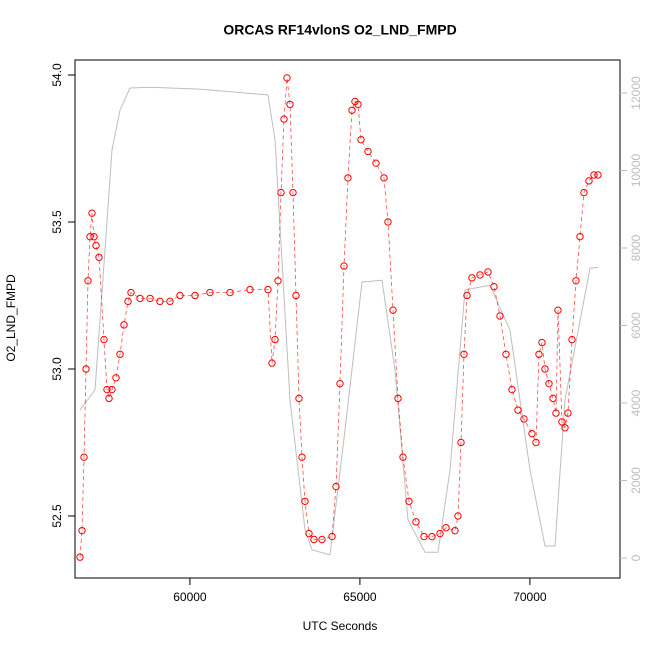  Describe the element at coordinates (57, 75) in the screenshot. I see `y-tick-label: 54.0` at that location.